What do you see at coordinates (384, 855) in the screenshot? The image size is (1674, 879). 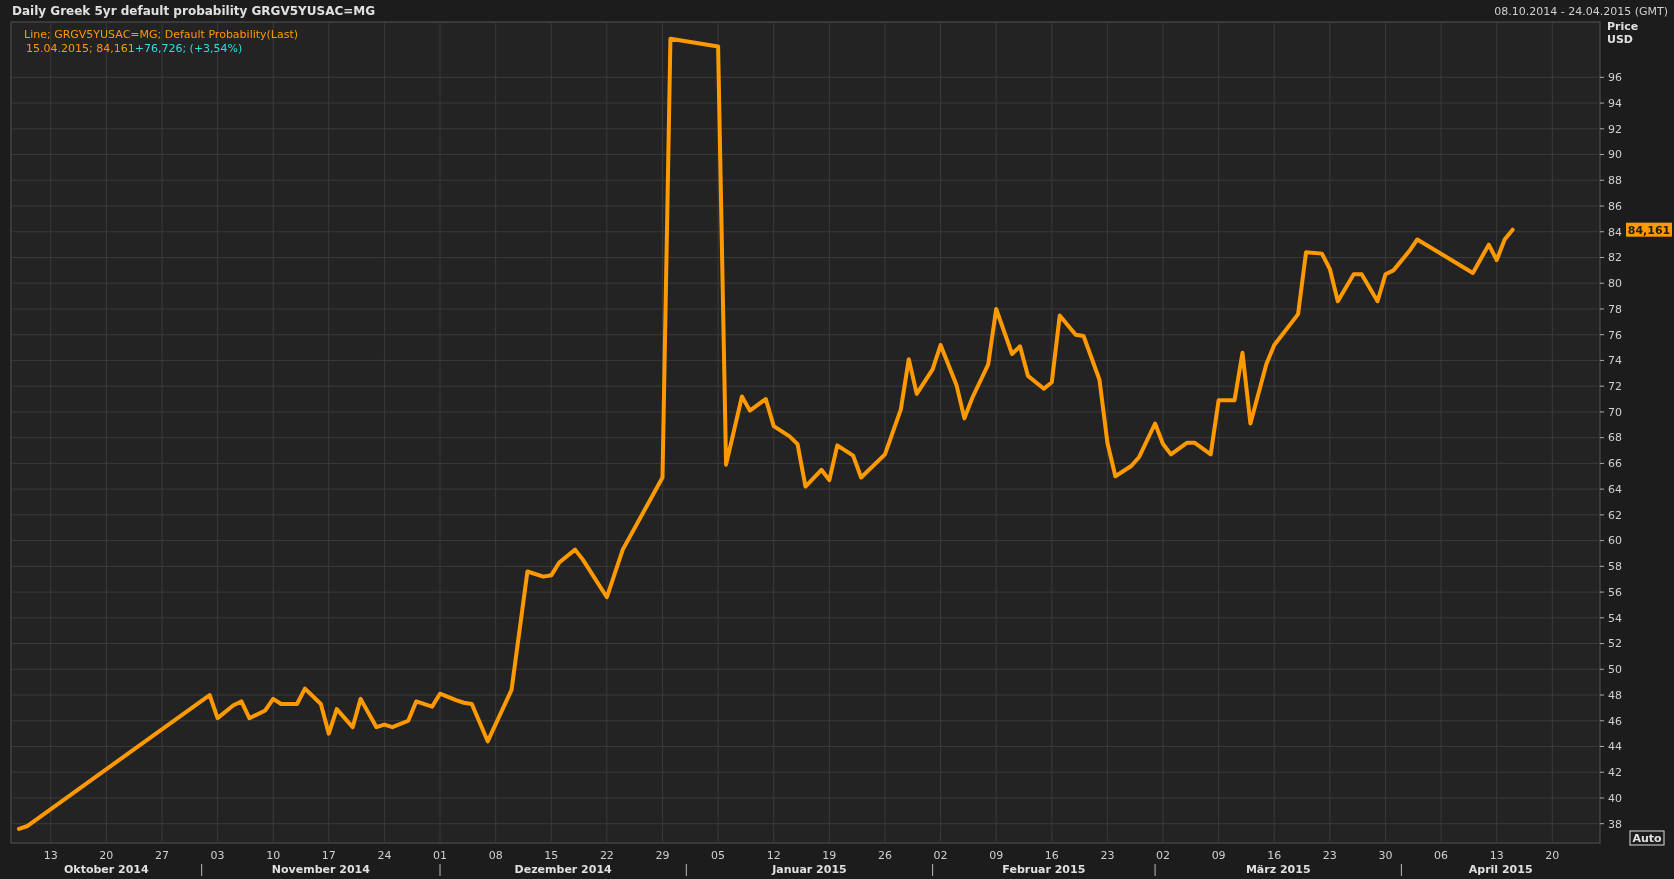 I see `x-tick-label: 24` at bounding box center [384, 855].